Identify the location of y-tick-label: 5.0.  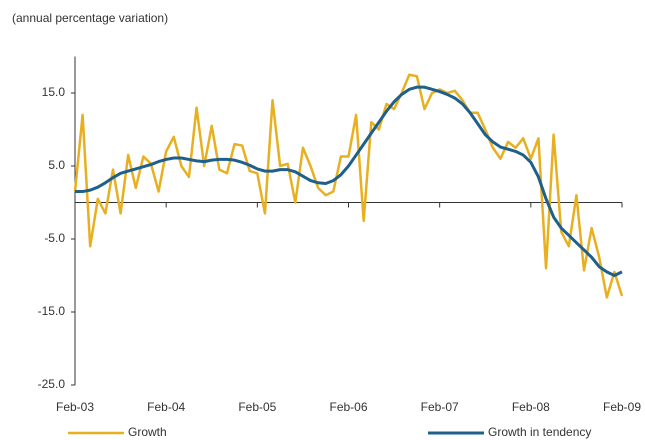
(56, 165).